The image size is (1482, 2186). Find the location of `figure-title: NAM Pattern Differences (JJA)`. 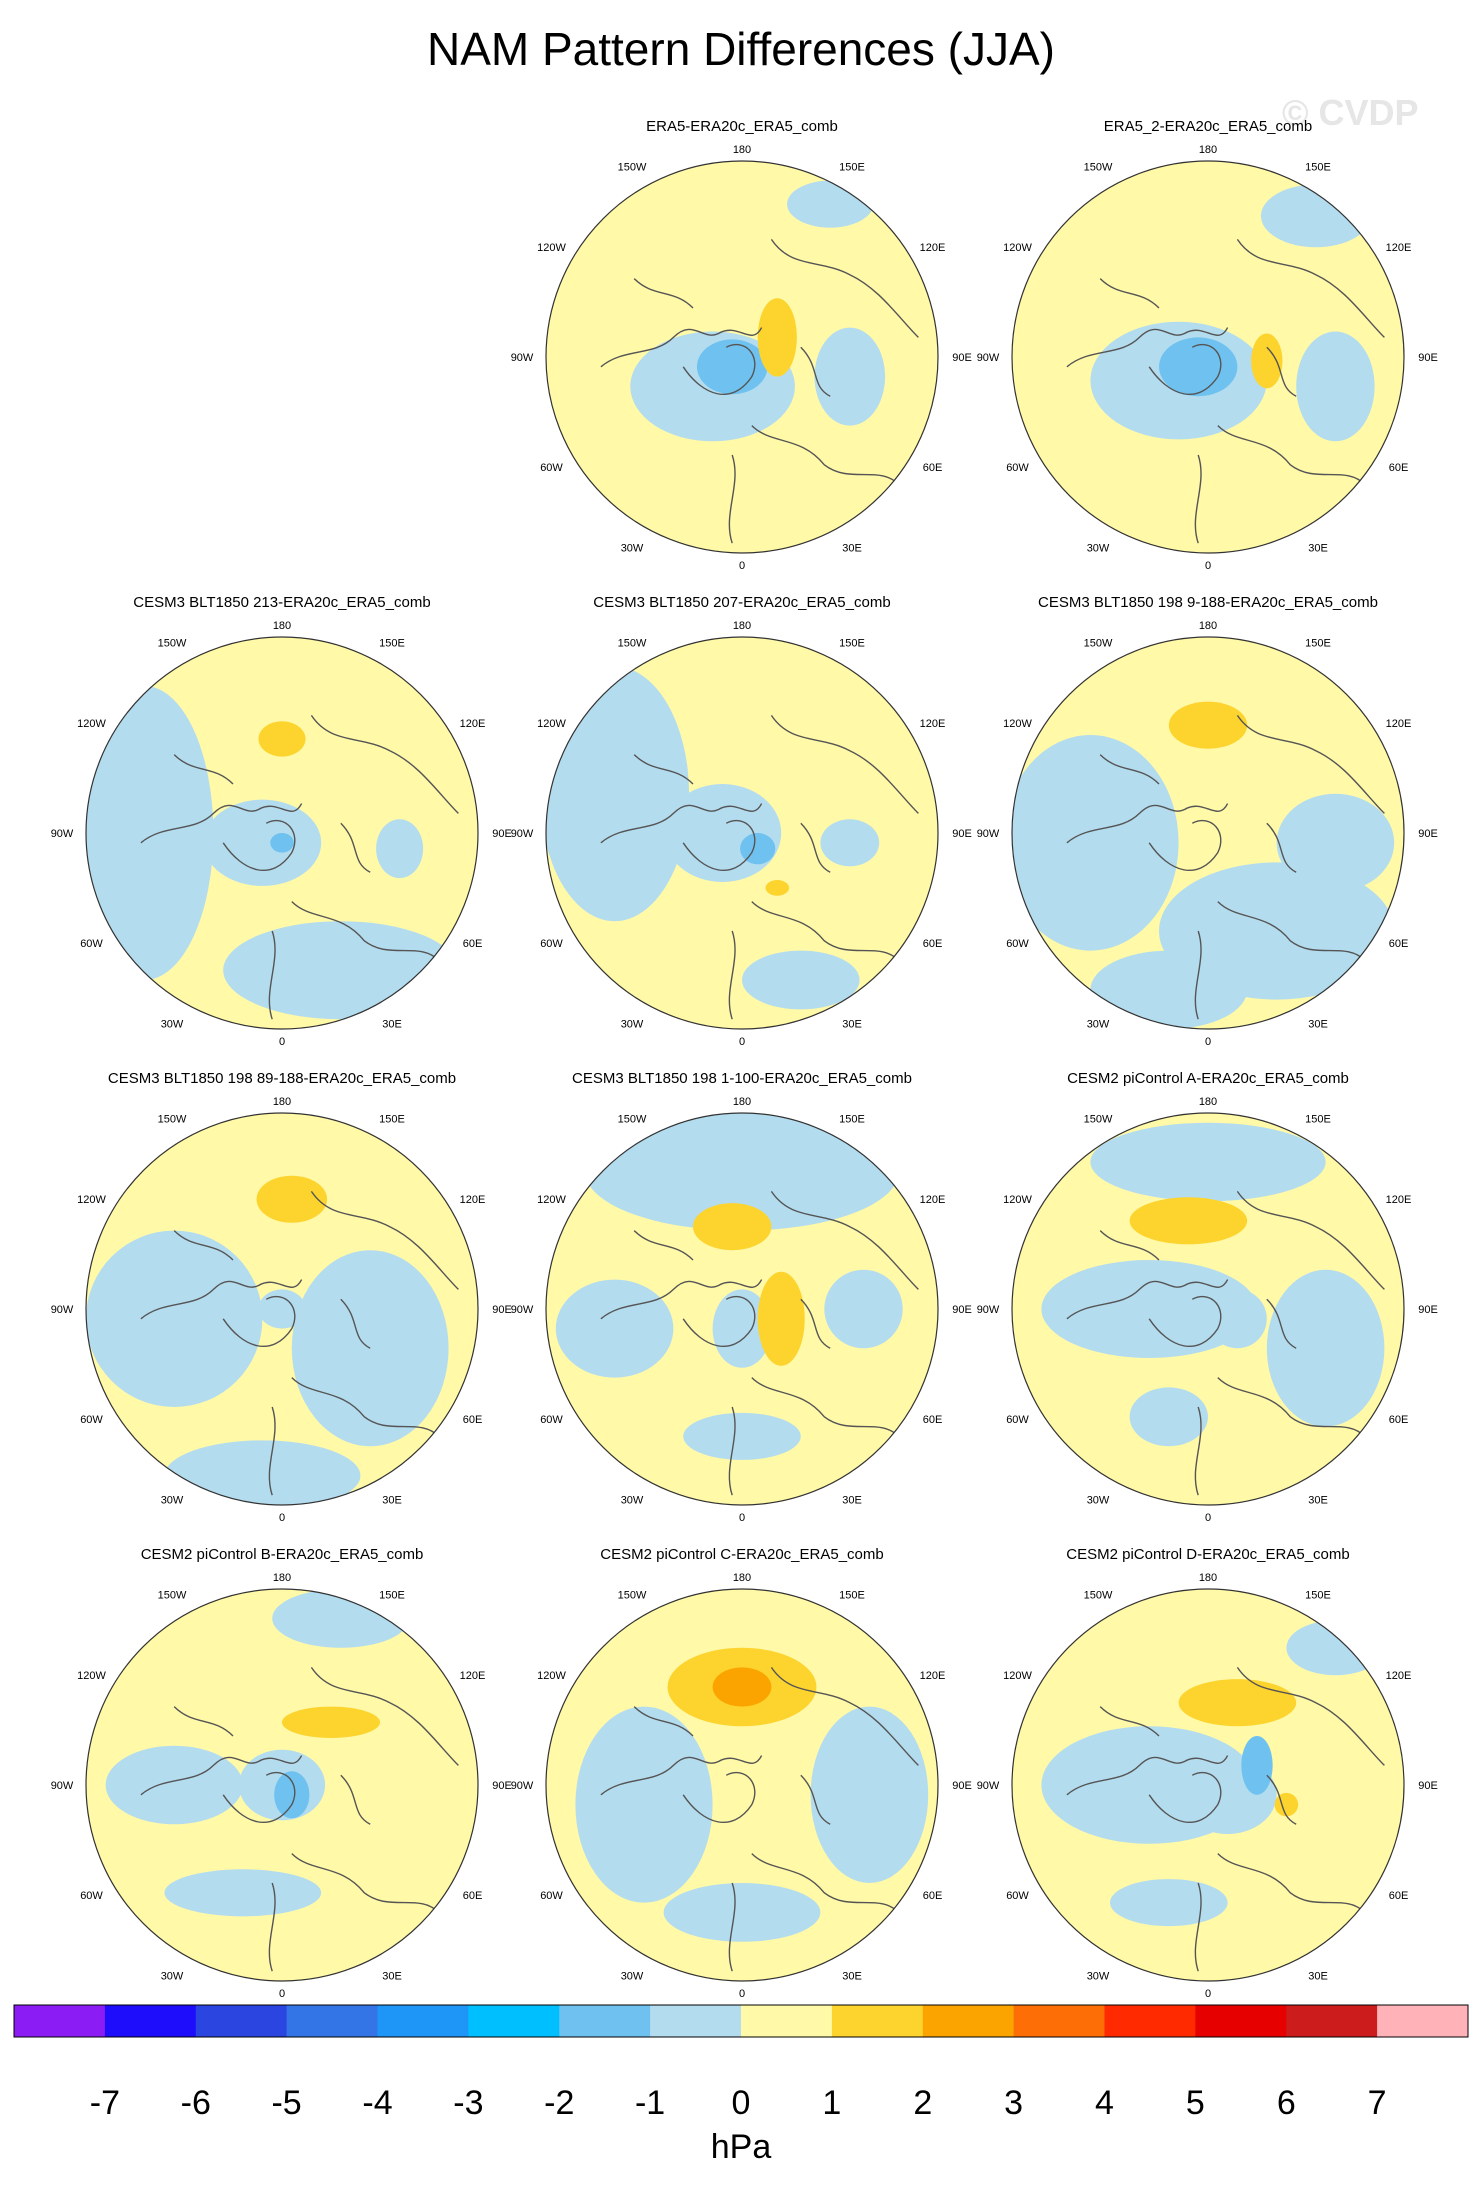

figure-title: NAM Pattern Differences (JJA) is located at coordinates (740, 49).